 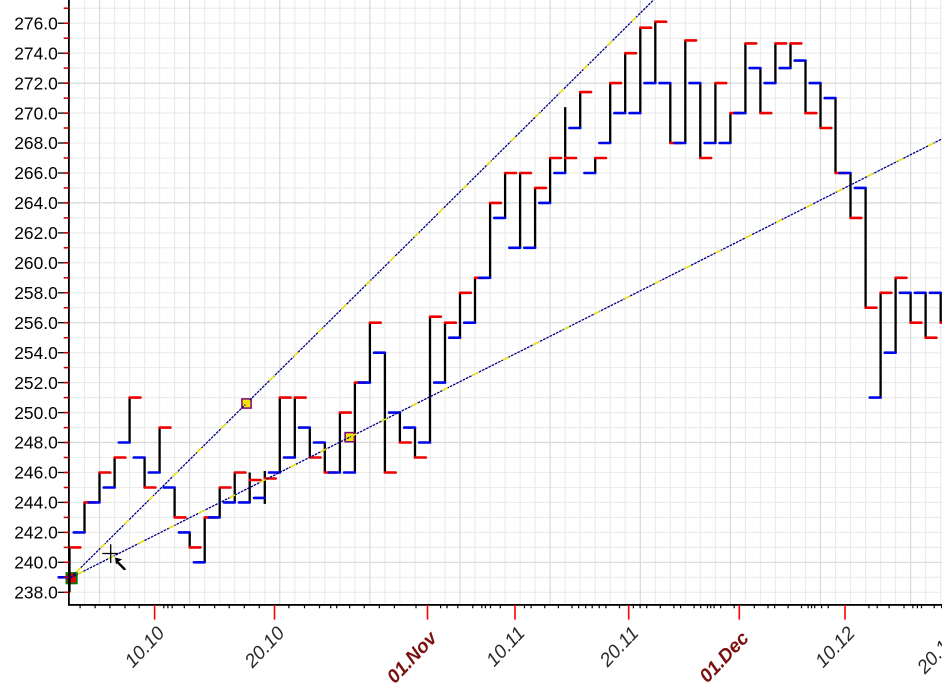 I want to click on svg-text: 272.0, so click(x=36, y=83).